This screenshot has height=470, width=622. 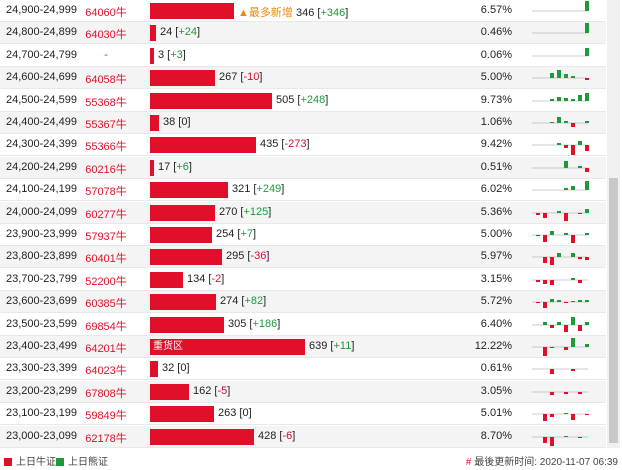 I want to click on warrant-code-link: 64023牛, so click(x=106, y=371).